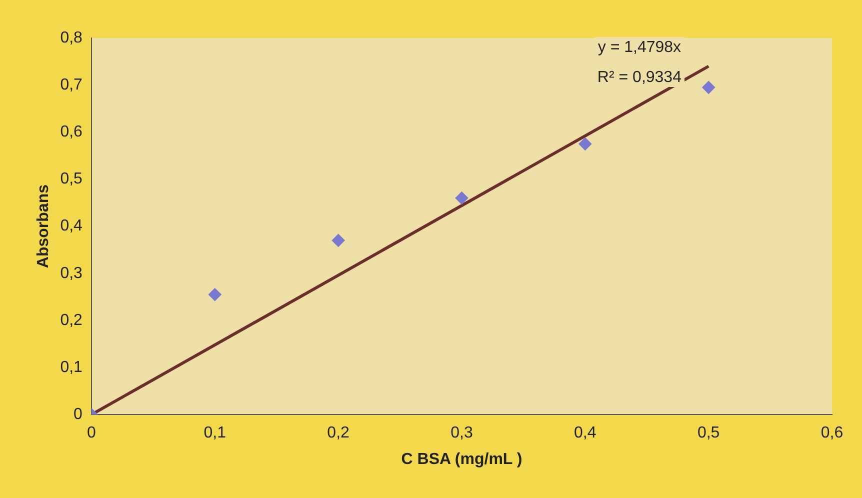 This screenshot has width=862, height=498. What do you see at coordinates (91, 433) in the screenshot?
I see `x-tick-label: 0` at bounding box center [91, 433].